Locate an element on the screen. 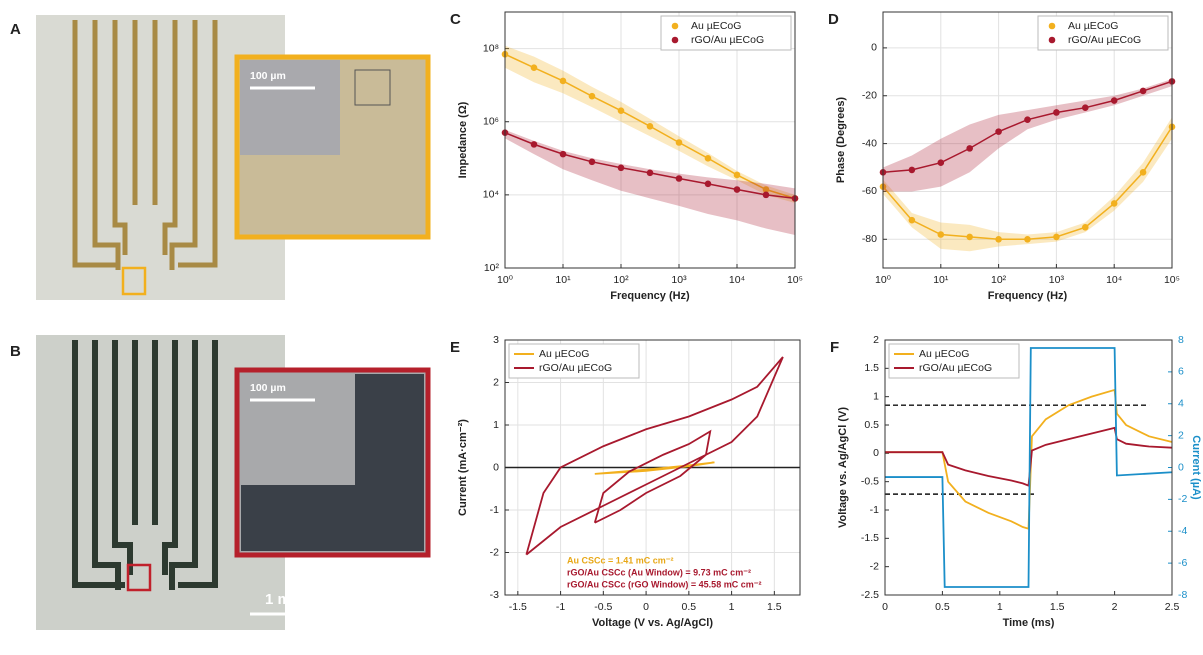 The width and height of the screenshot is (1203, 655). y-tick-label: -20 is located at coordinates (869, 96).